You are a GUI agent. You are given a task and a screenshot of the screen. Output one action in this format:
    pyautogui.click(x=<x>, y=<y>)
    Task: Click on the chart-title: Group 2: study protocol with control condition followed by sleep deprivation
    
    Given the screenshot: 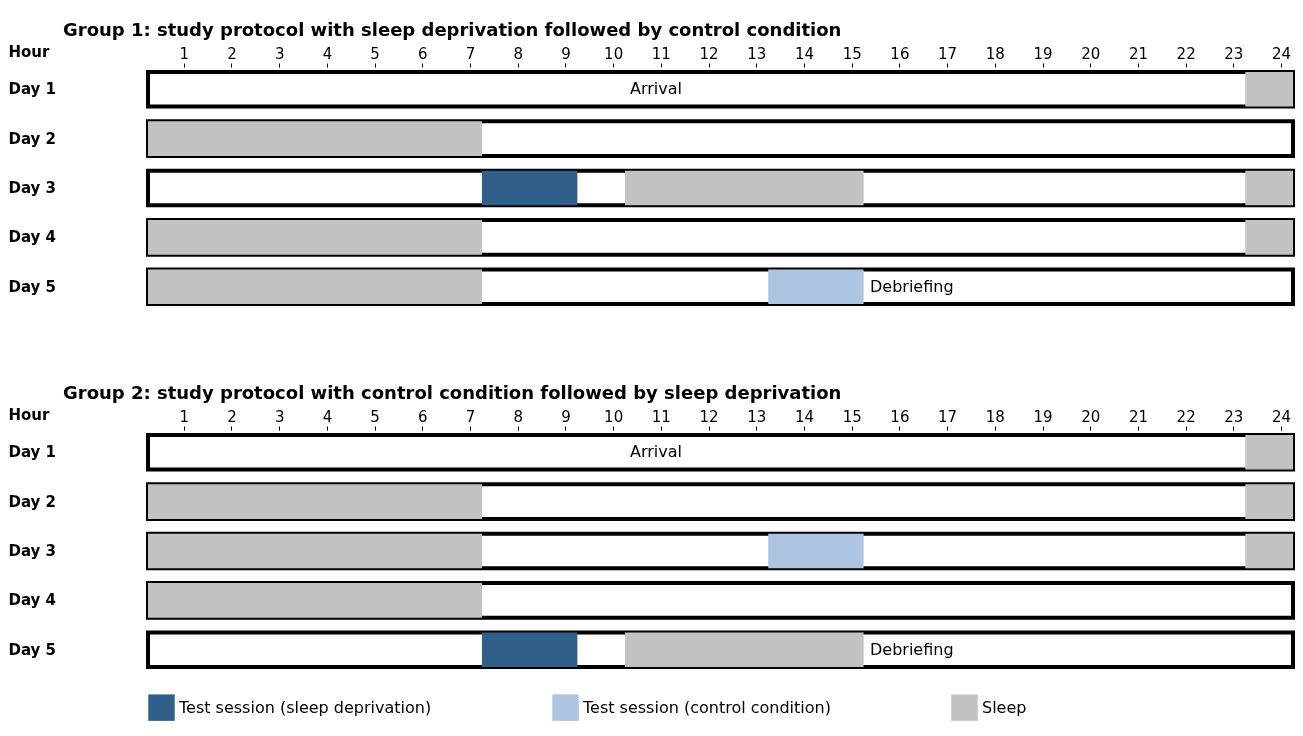 What is the action you would take?
    pyautogui.click(x=452, y=392)
    